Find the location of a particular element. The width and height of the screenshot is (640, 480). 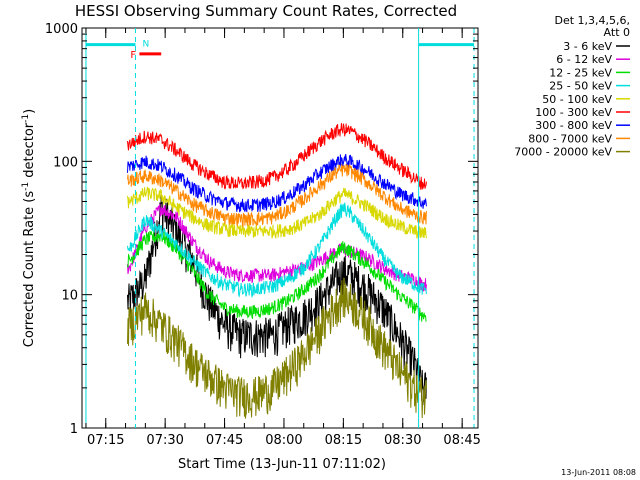

y-axis-label-sup2: -1 is located at coordinates (26, 118).